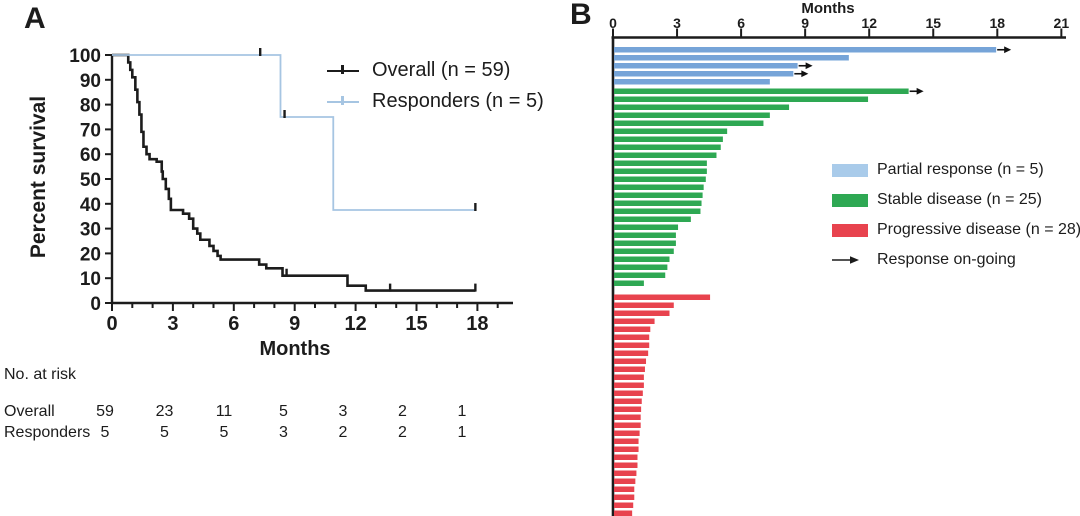 Image resolution: width=1080 pixels, height=516 pixels. I want to click on risk-count: 59, so click(105, 411).